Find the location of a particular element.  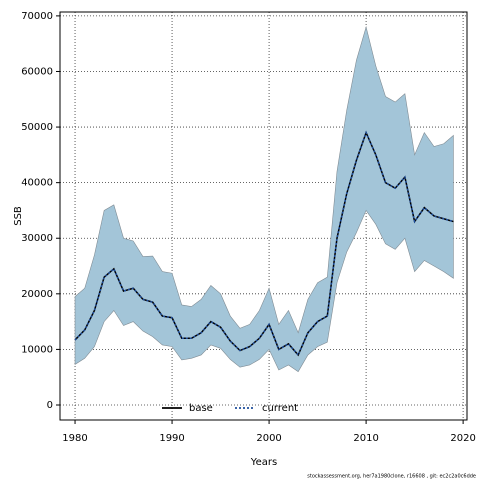

y-tick-label: 0 is located at coordinates (50, 405).